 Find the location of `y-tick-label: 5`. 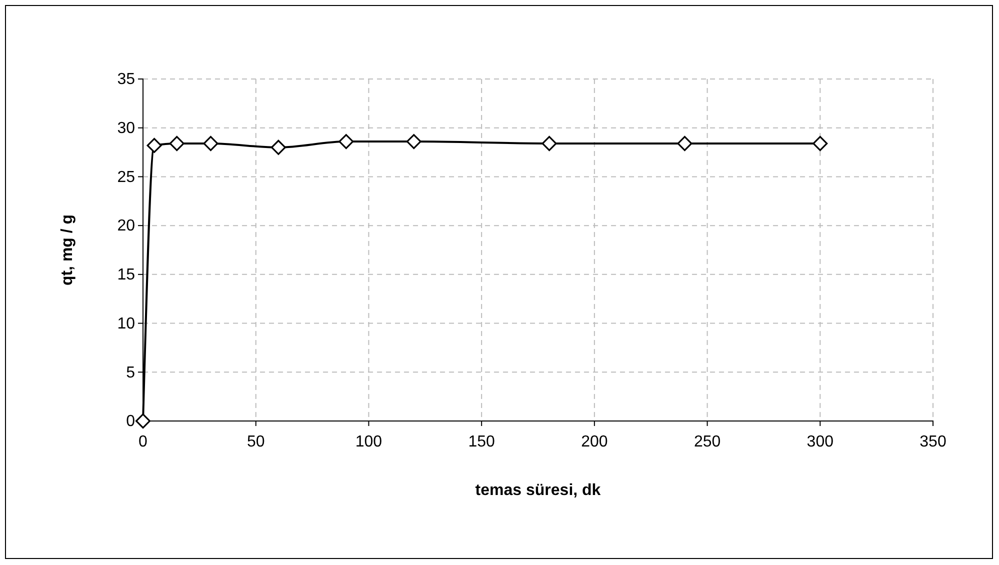

y-tick-label: 5 is located at coordinates (131, 373).